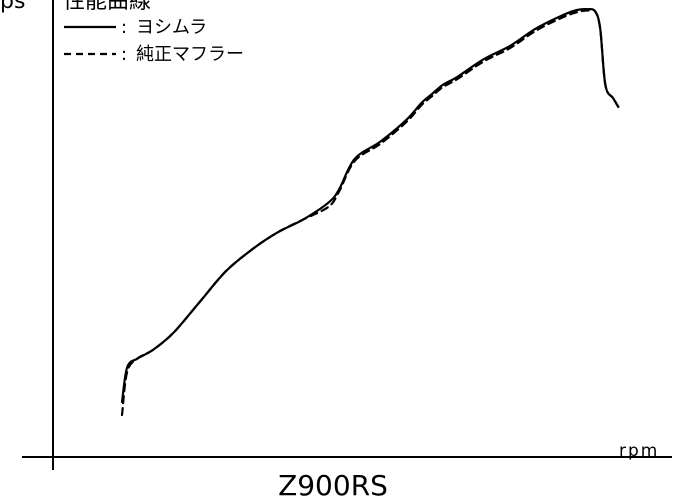  I want to click on x-axis-label: rpm, so click(639, 451).